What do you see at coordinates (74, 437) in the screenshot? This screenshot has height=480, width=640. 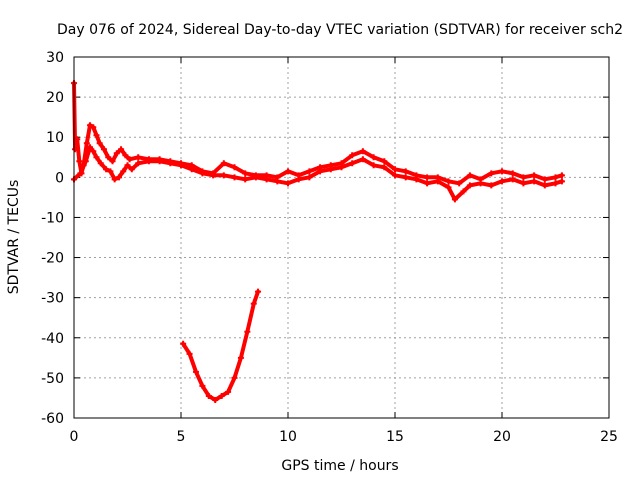 I see `x-tick-label: 0` at bounding box center [74, 437].